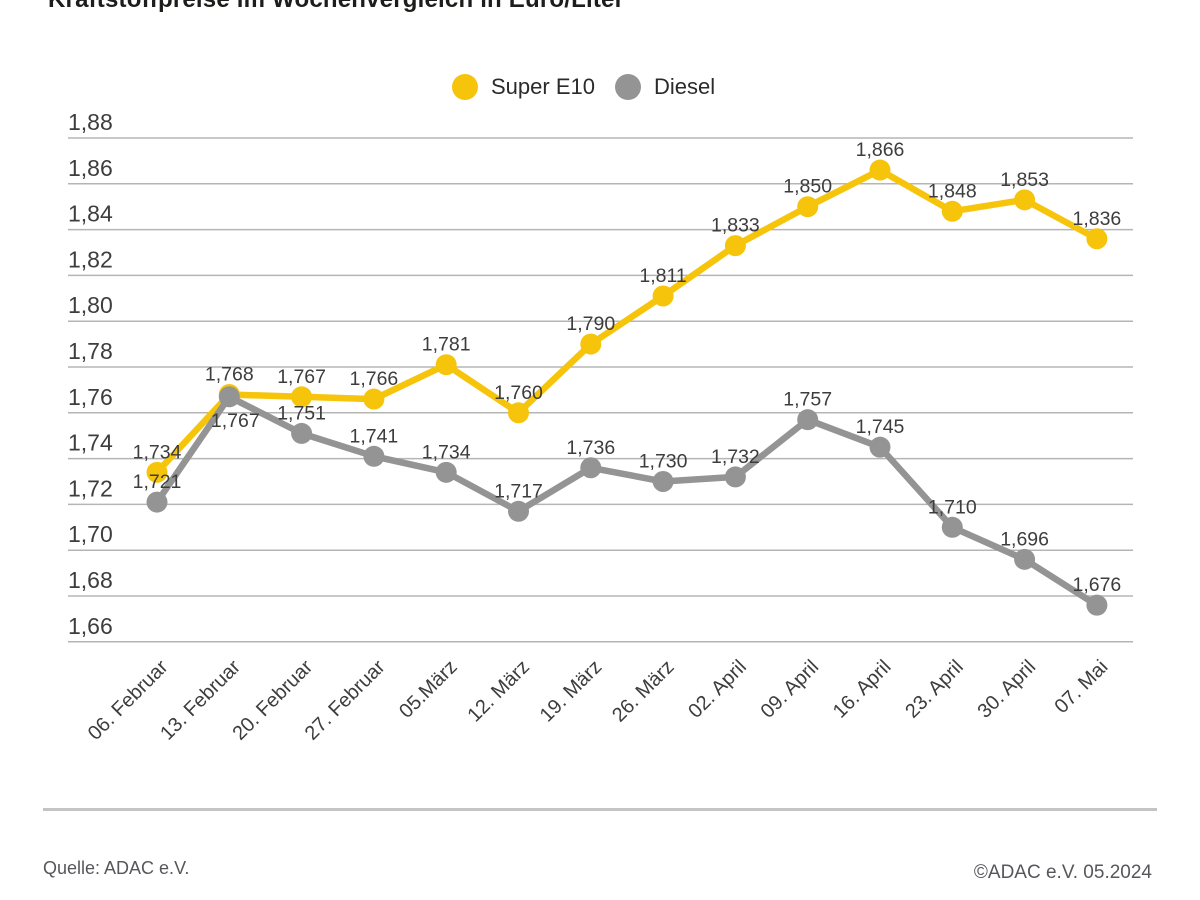 This screenshot has width=1200, height=900. What do you see at coordinates (807, 187) in the screenshot?
I see `data-point-label: 1,850` at bounding box center [807, 187].